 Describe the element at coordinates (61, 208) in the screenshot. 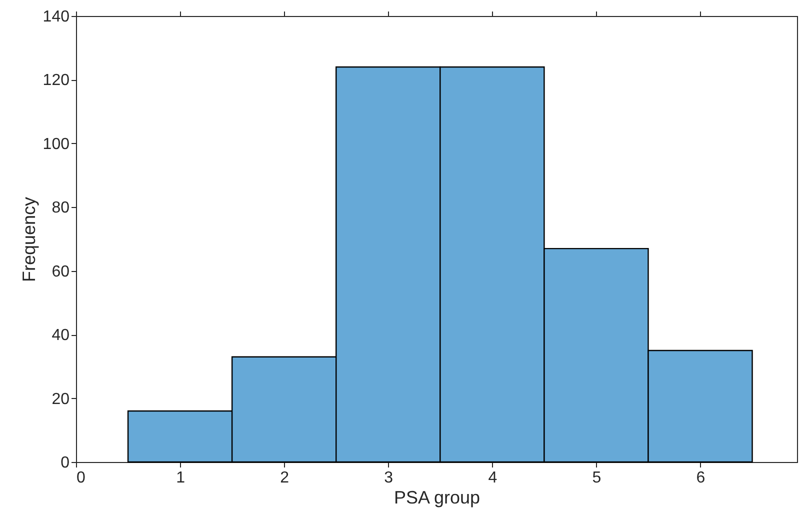

I see `y-tick-label: 80` at that location.